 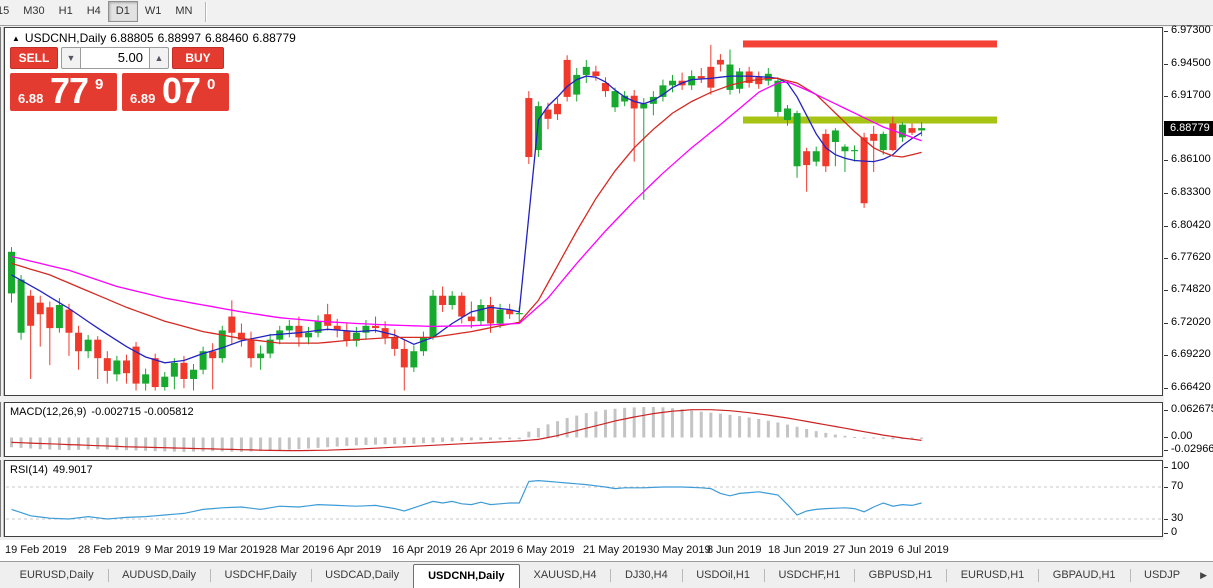 I want to click on price-axis-label: 6.86100, so click(x=1191, y=159).